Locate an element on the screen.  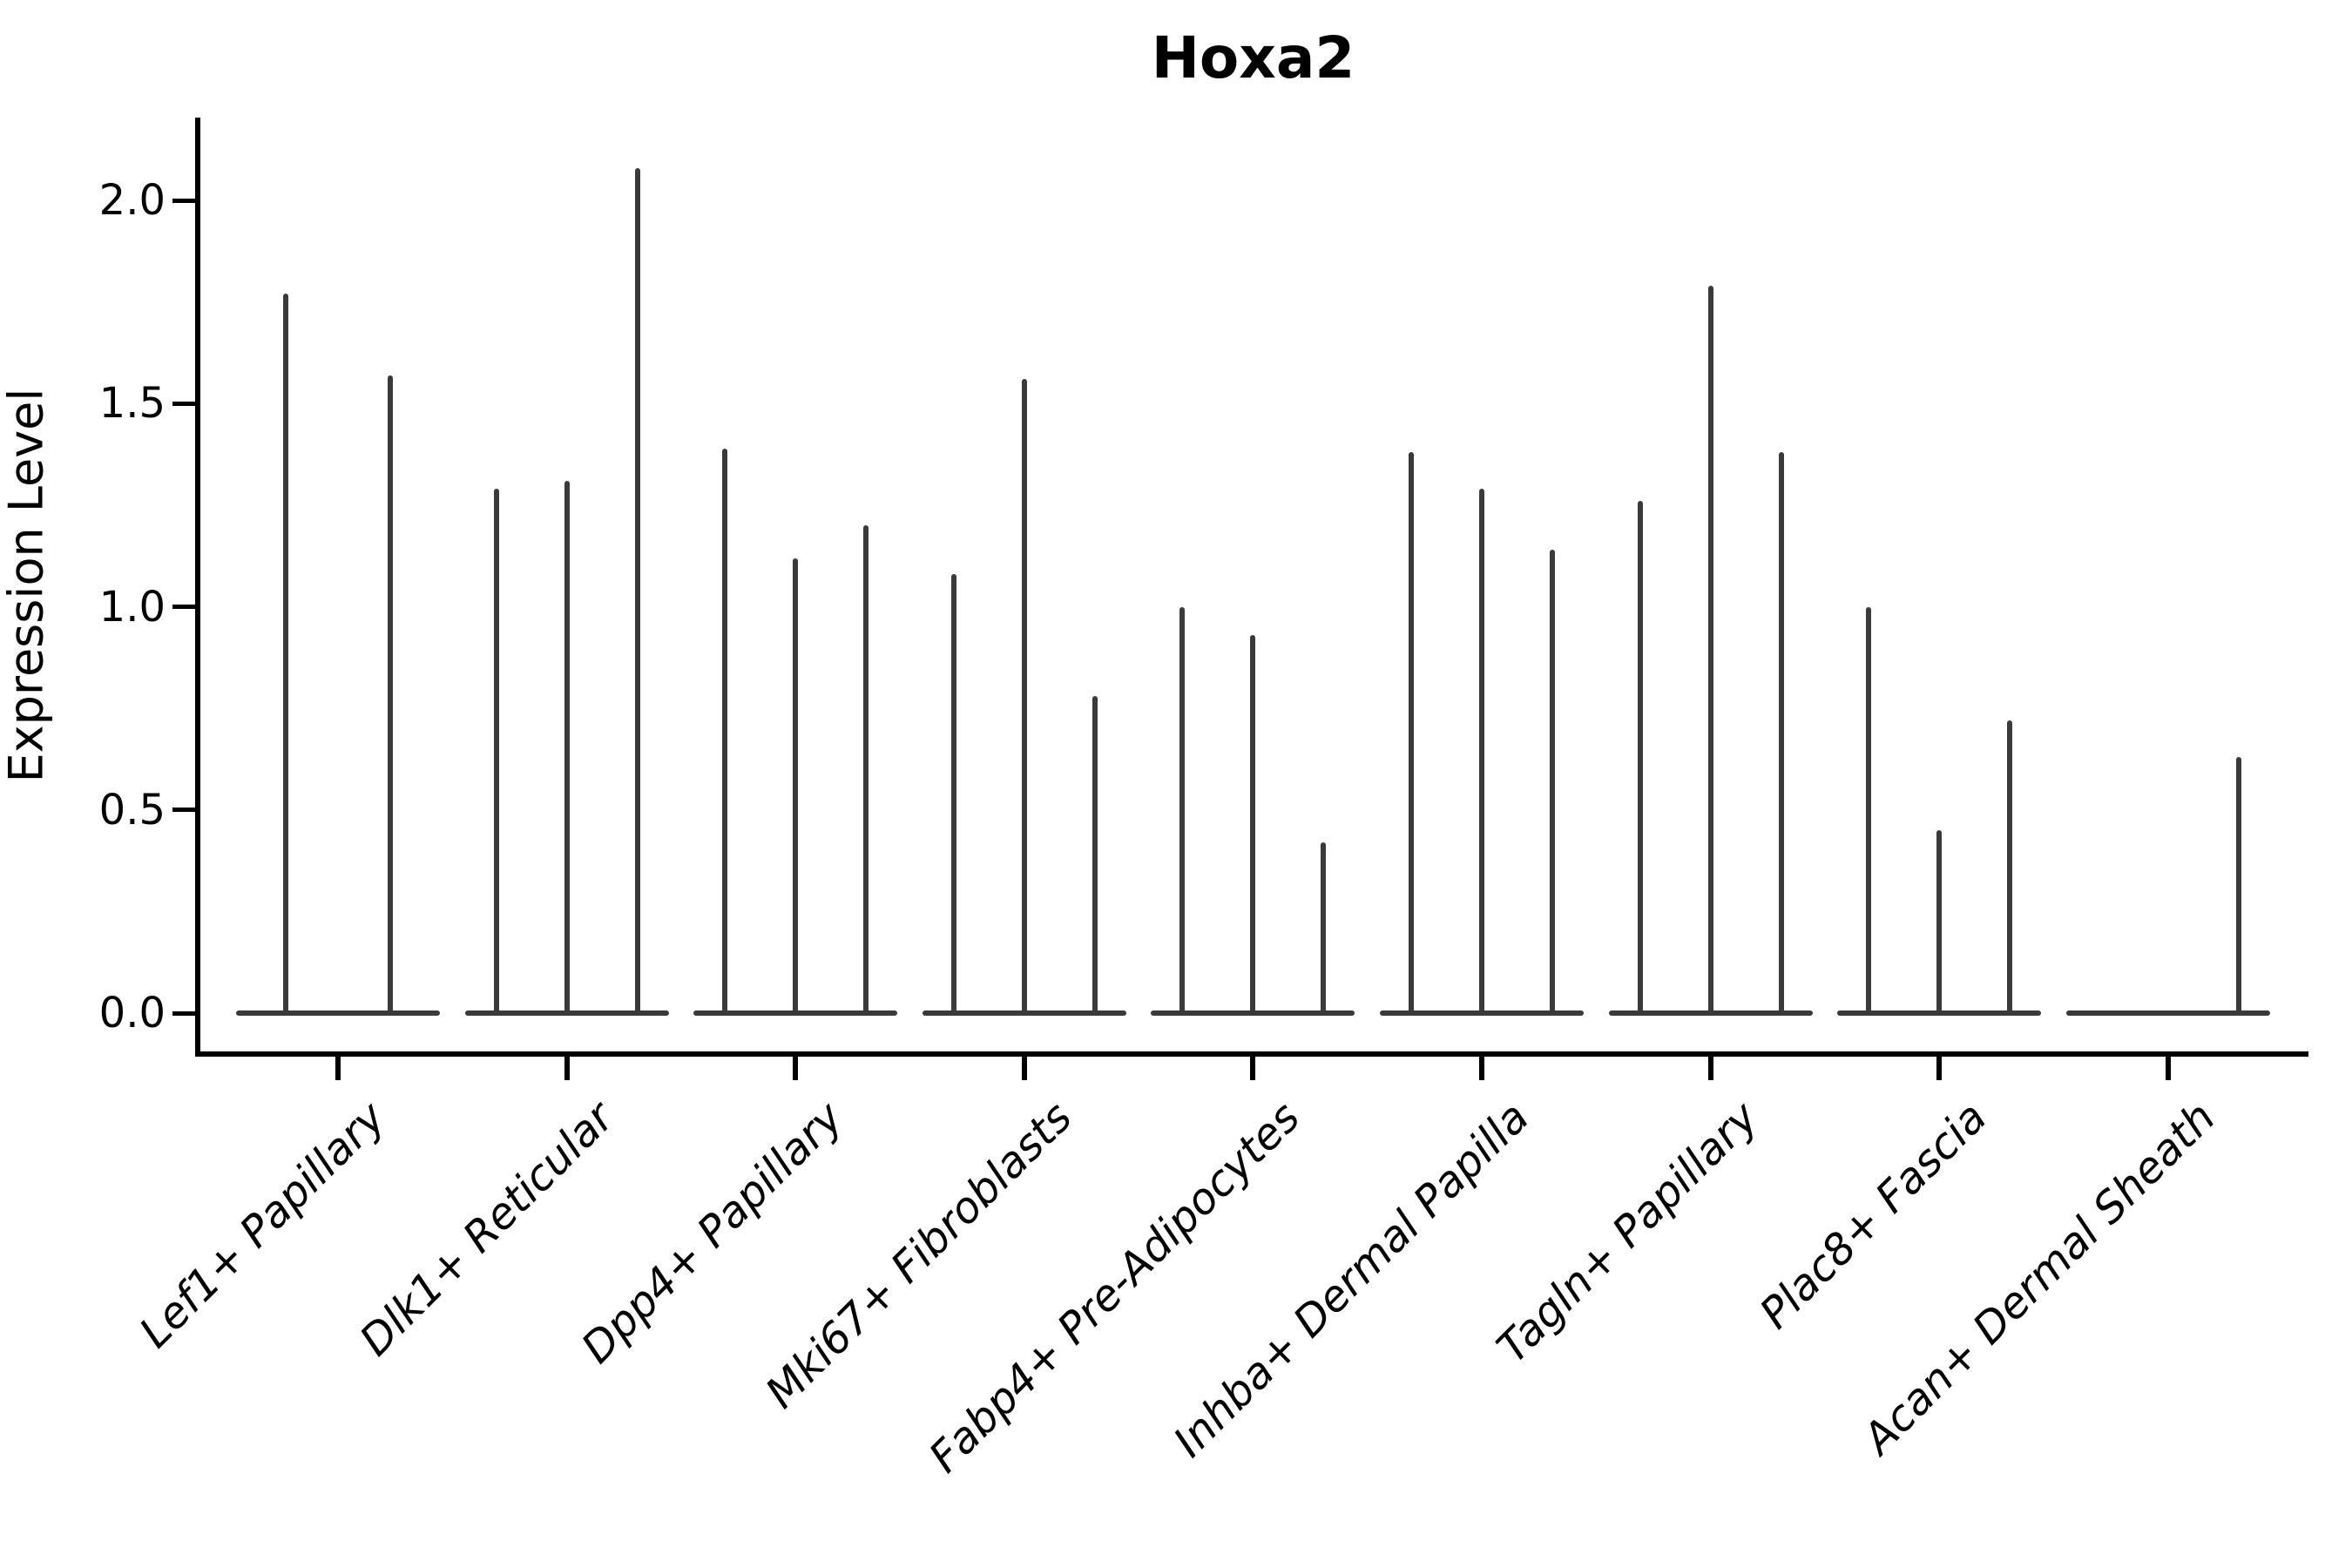
y-axis-label: Expression Level is located at coordinates (27, 585).